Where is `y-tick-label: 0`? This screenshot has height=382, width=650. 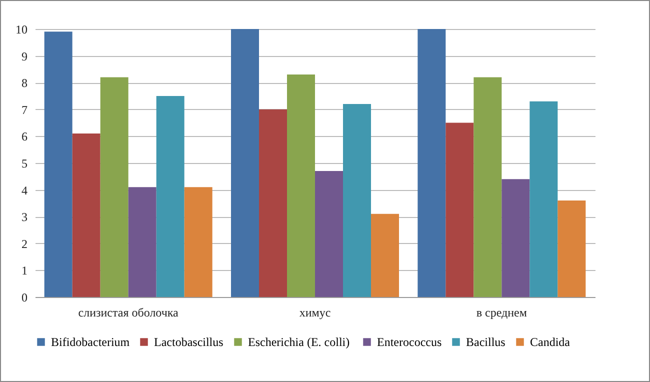 y-tick-label: 0 is located at coordinates (25, 297).